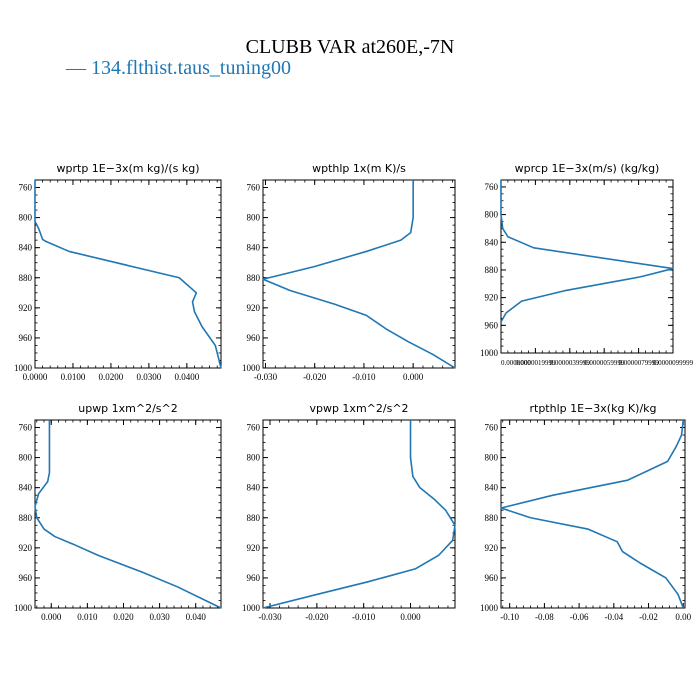  Describe the element at coordinates (570, 363) in the screenshot. I see `x-tick-label: 0.0000039999` at that location.